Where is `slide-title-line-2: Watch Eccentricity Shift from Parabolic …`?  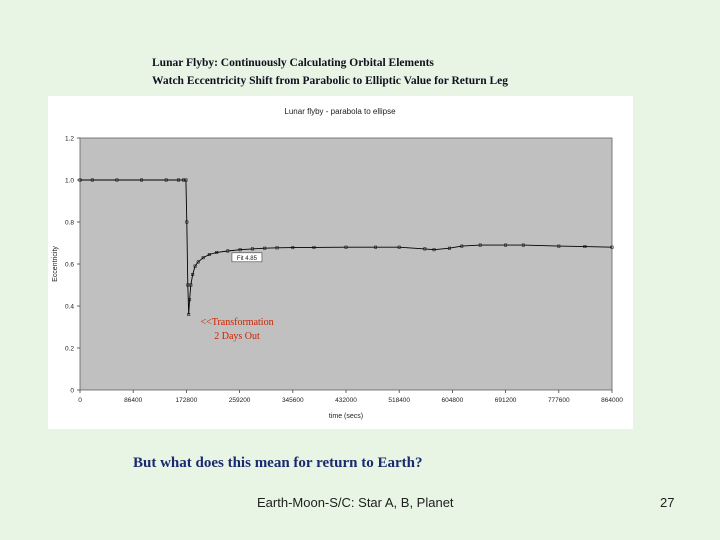
slide-title-line-2: Watch Eccentricity Shift from Parabolic … is located at coordinates (330, 81).